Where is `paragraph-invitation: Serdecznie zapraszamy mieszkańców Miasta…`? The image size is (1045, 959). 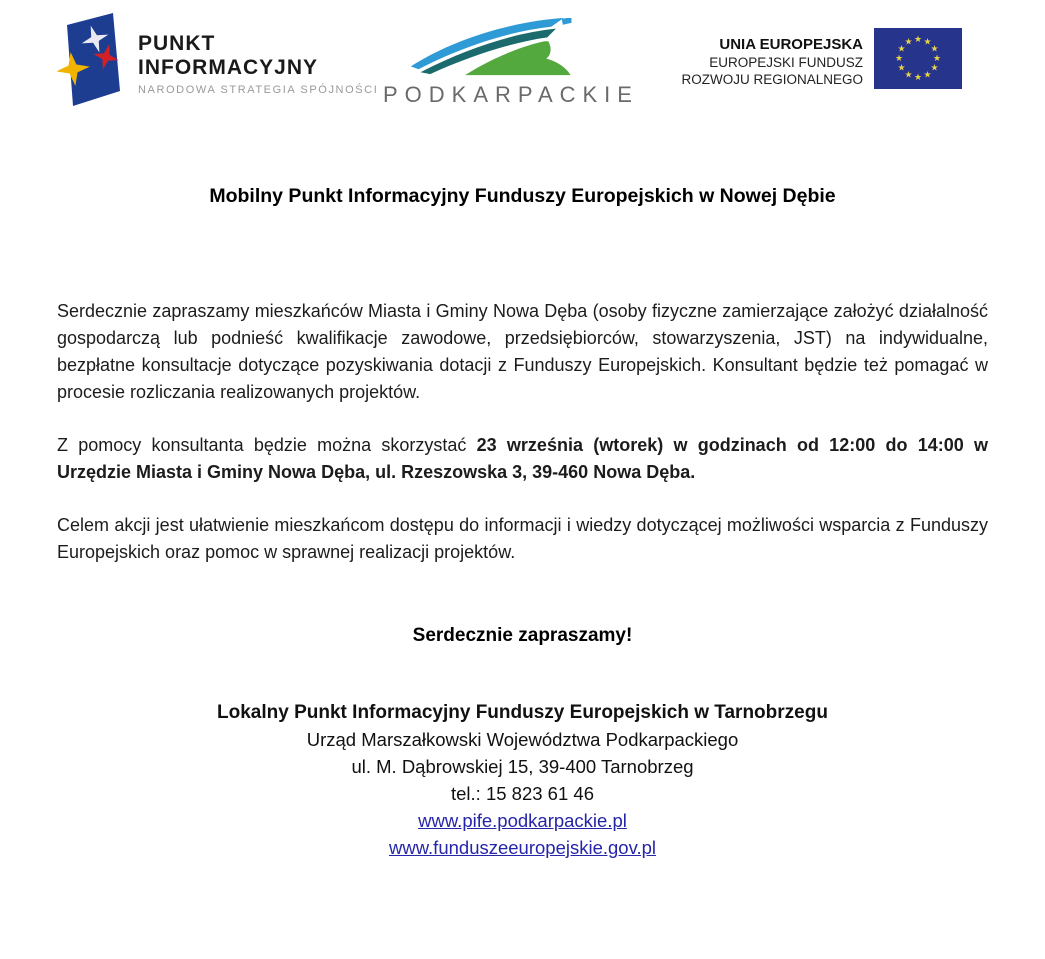 paragraph-invitation: Serdecznie zapraszamy mieszkańców Miasta… is located at coordinates (522, 351).